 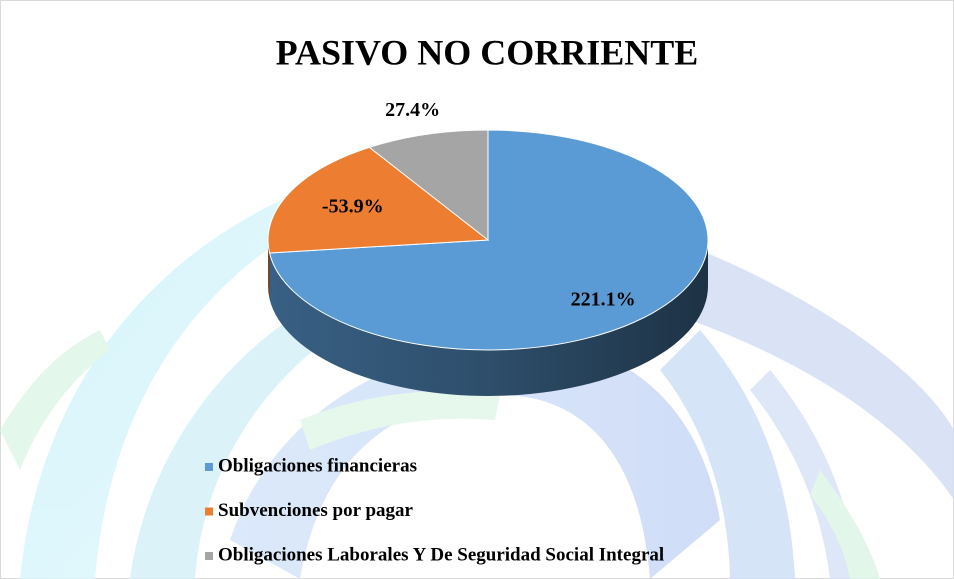 I want to click on legend-label: Obligaciones financieras, so click(x=317, y=465).